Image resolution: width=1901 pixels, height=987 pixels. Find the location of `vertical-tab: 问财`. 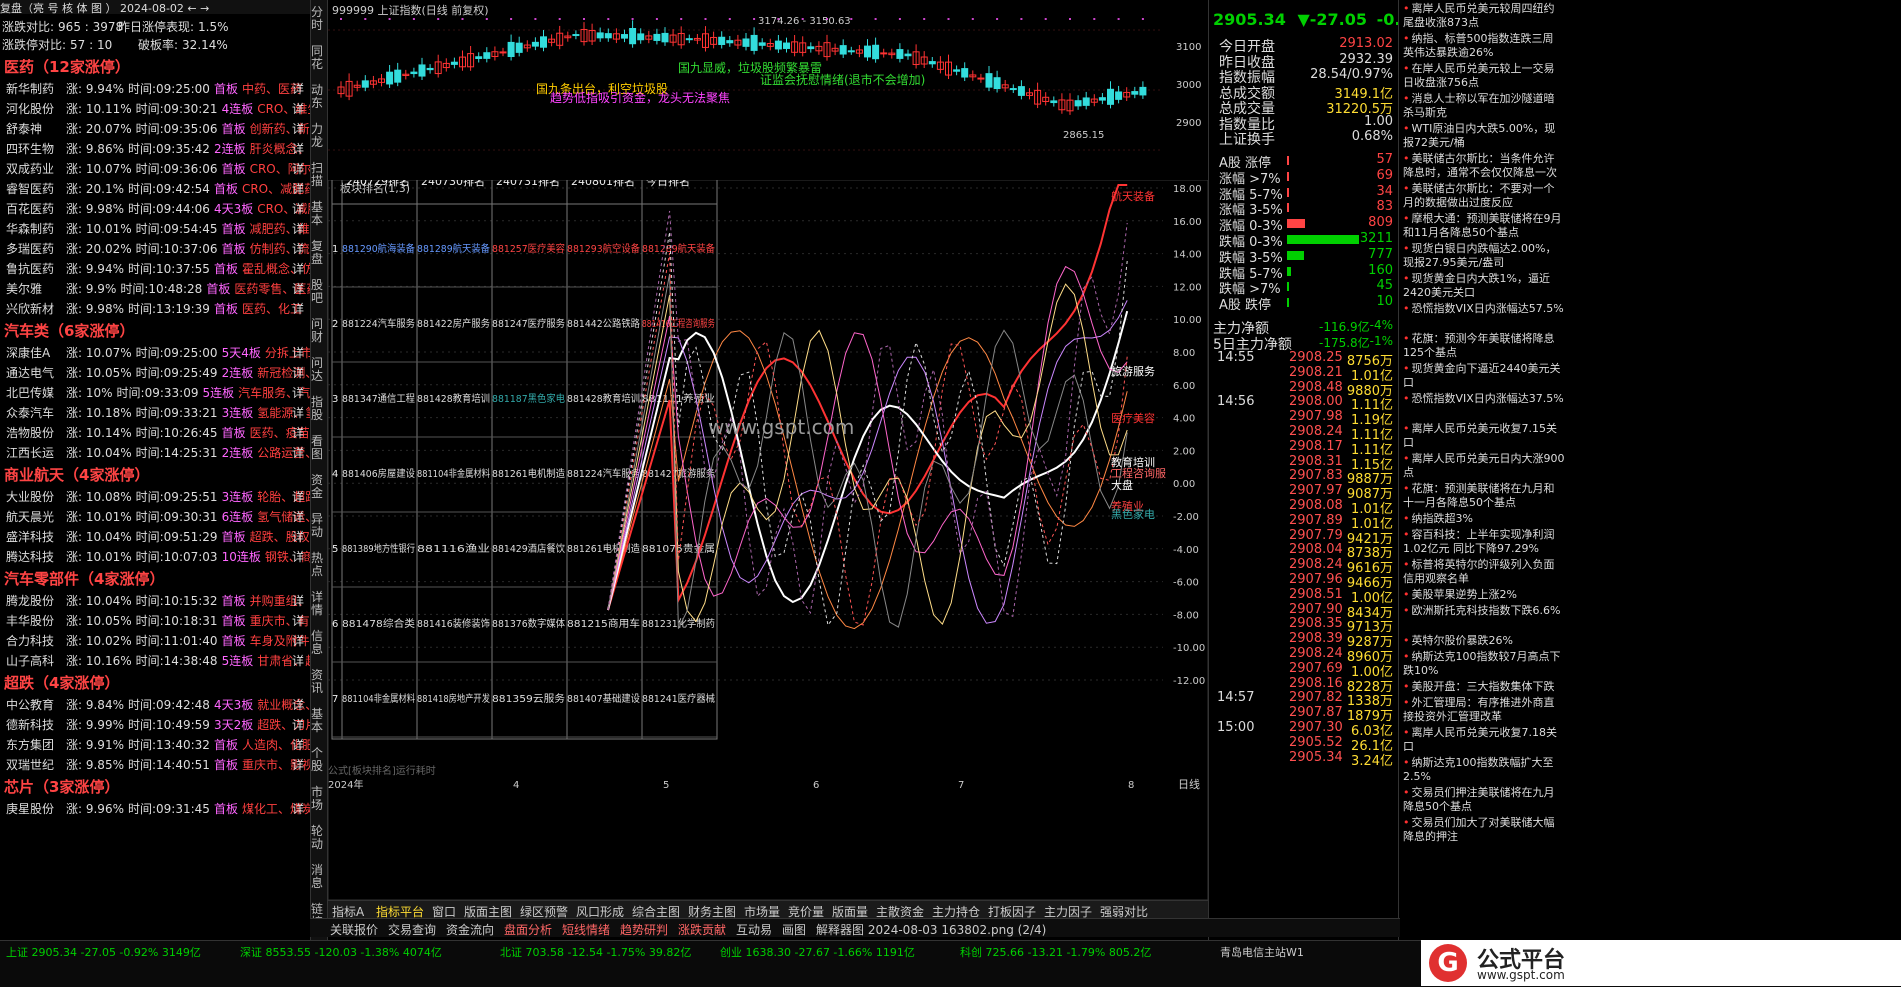

vertical-tab: 问财 is located at coordinates (317, 330).